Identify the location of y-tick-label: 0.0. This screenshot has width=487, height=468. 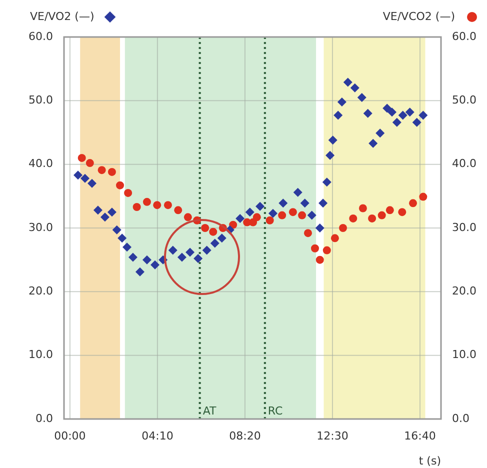
(44, 418).